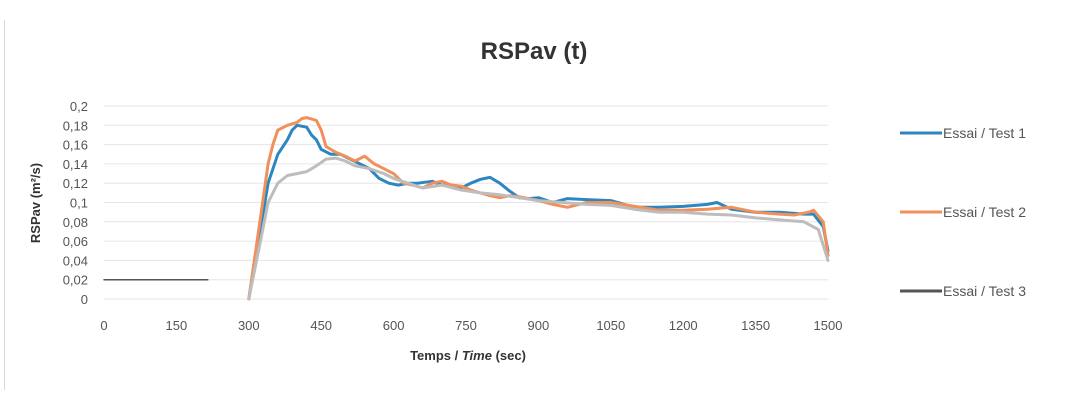  I want to click on x-tick-label: 1500, so click(828, 325).